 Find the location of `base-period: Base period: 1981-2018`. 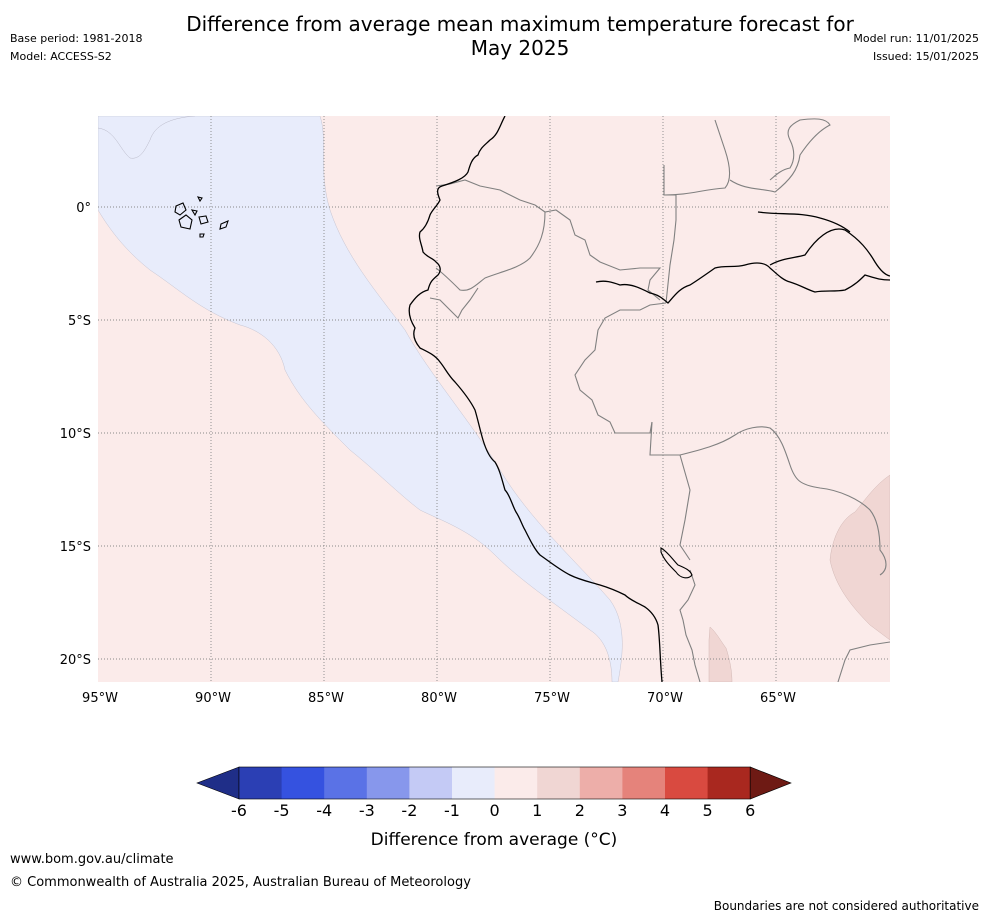

base-period: Base period: 1981-2018 is located at coordinates (76, 38).